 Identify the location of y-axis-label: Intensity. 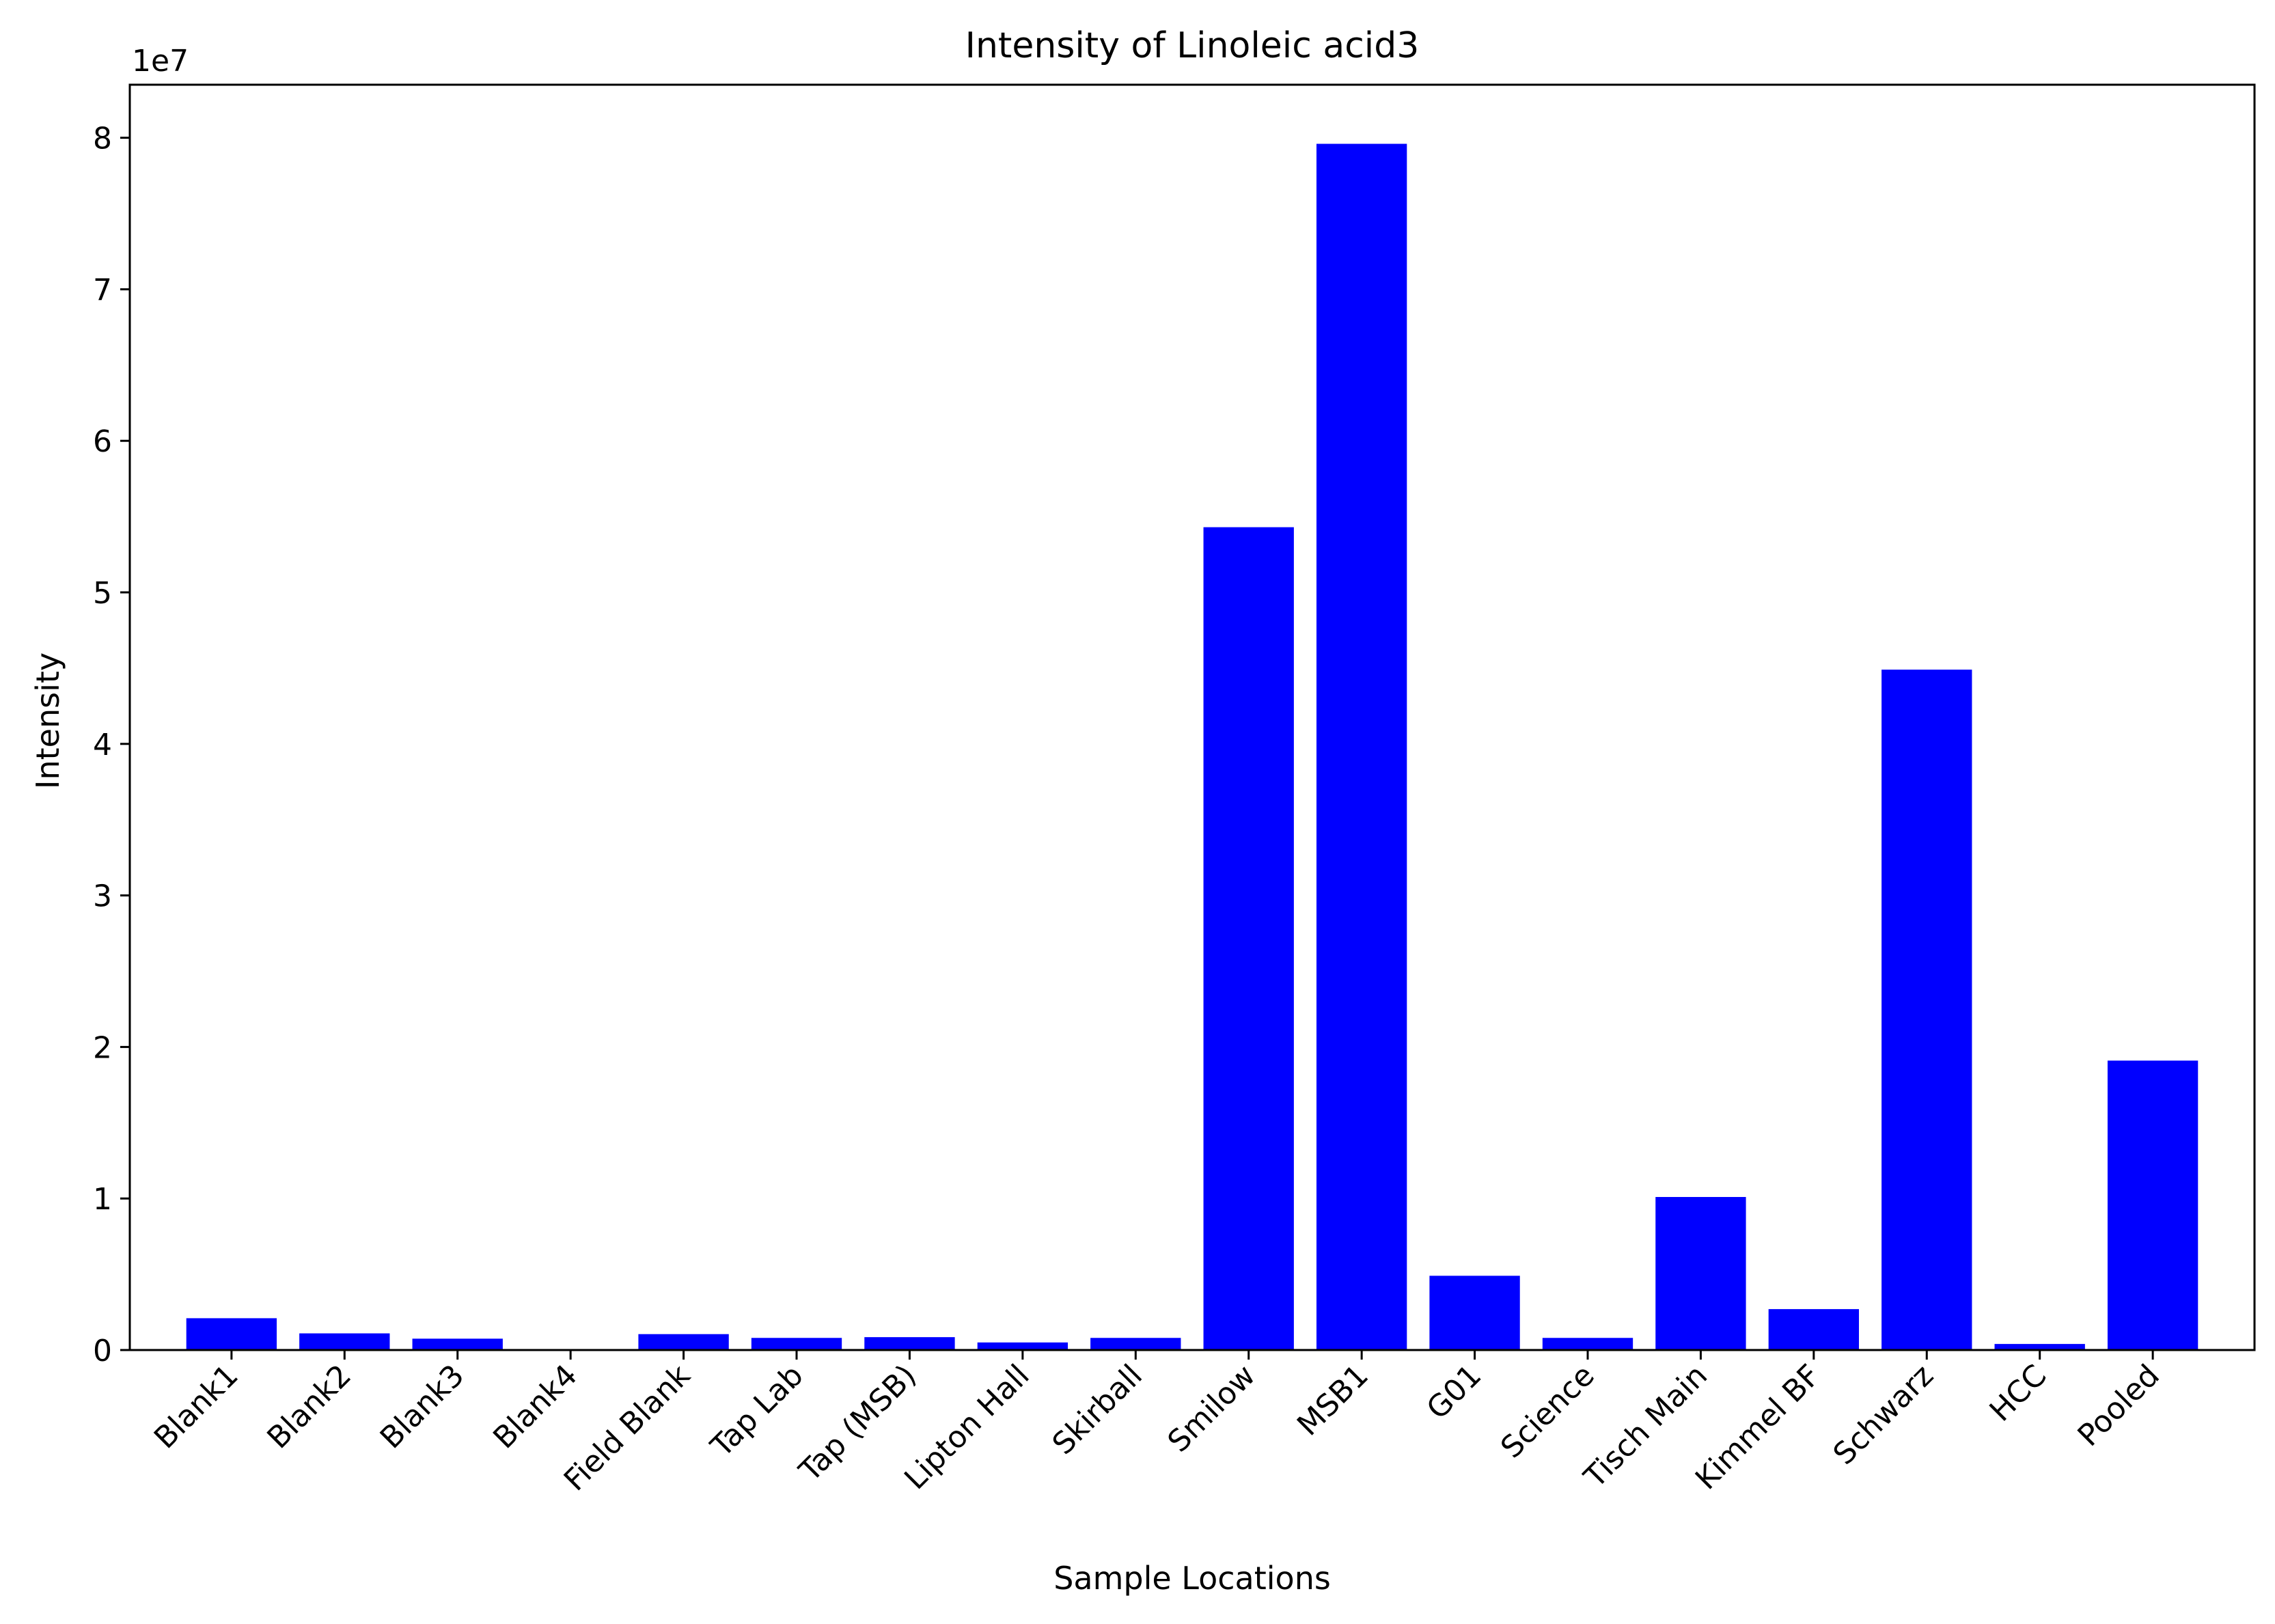
(47, 720).